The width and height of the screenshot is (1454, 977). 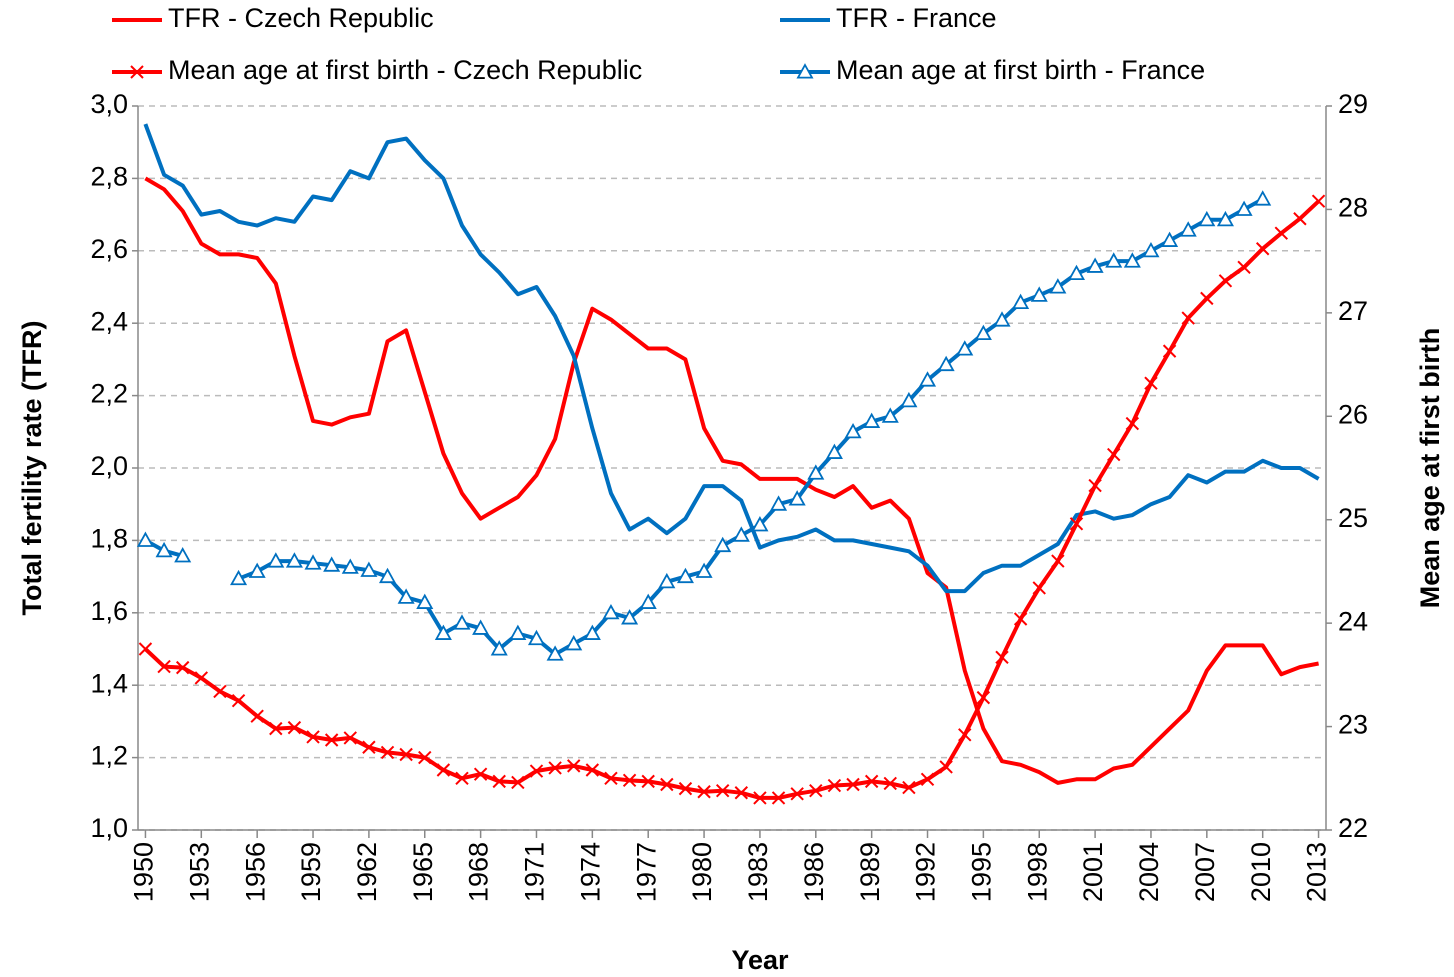 I want to click on y2-tick-label: 28, so click(x=1353, y=208).